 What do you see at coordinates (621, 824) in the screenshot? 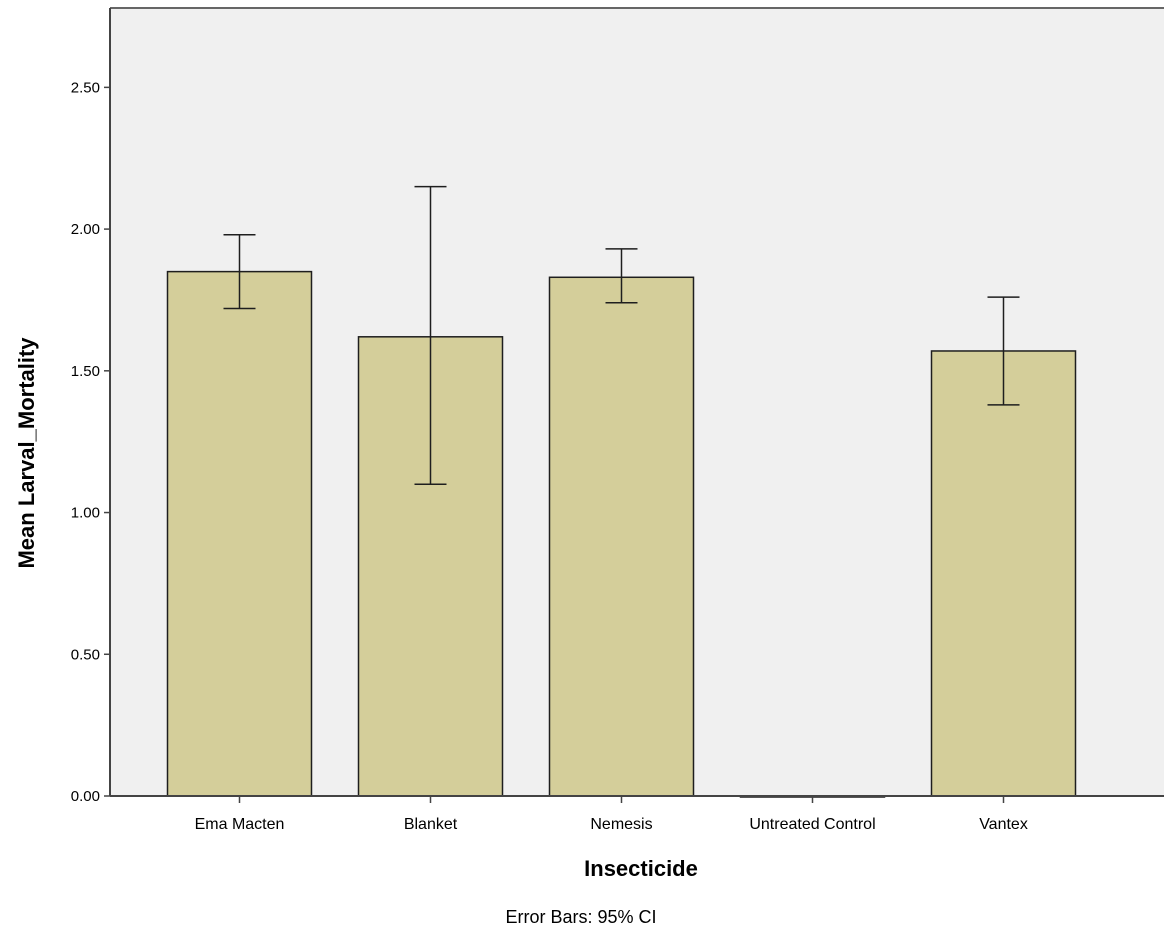
I see `x-tick-label: Nemesis` at bounding box center [621, 824].